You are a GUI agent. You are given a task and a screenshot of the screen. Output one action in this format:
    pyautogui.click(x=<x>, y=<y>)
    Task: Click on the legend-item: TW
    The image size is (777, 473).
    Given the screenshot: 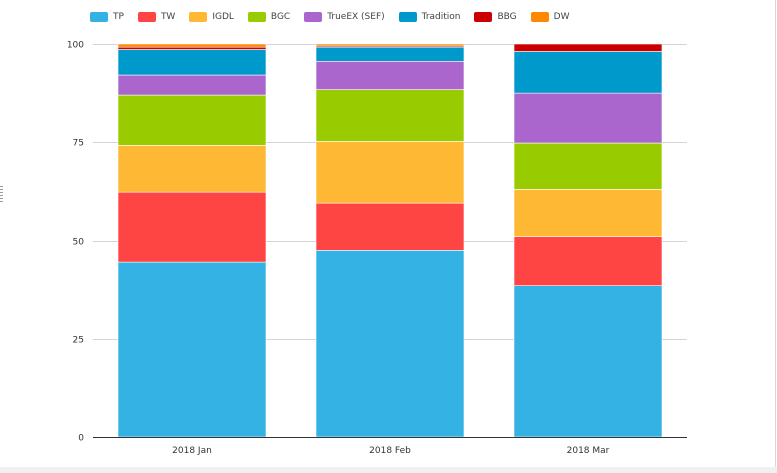 What is the action you would take?
    pyautogui.click(x=156, y=17)
    